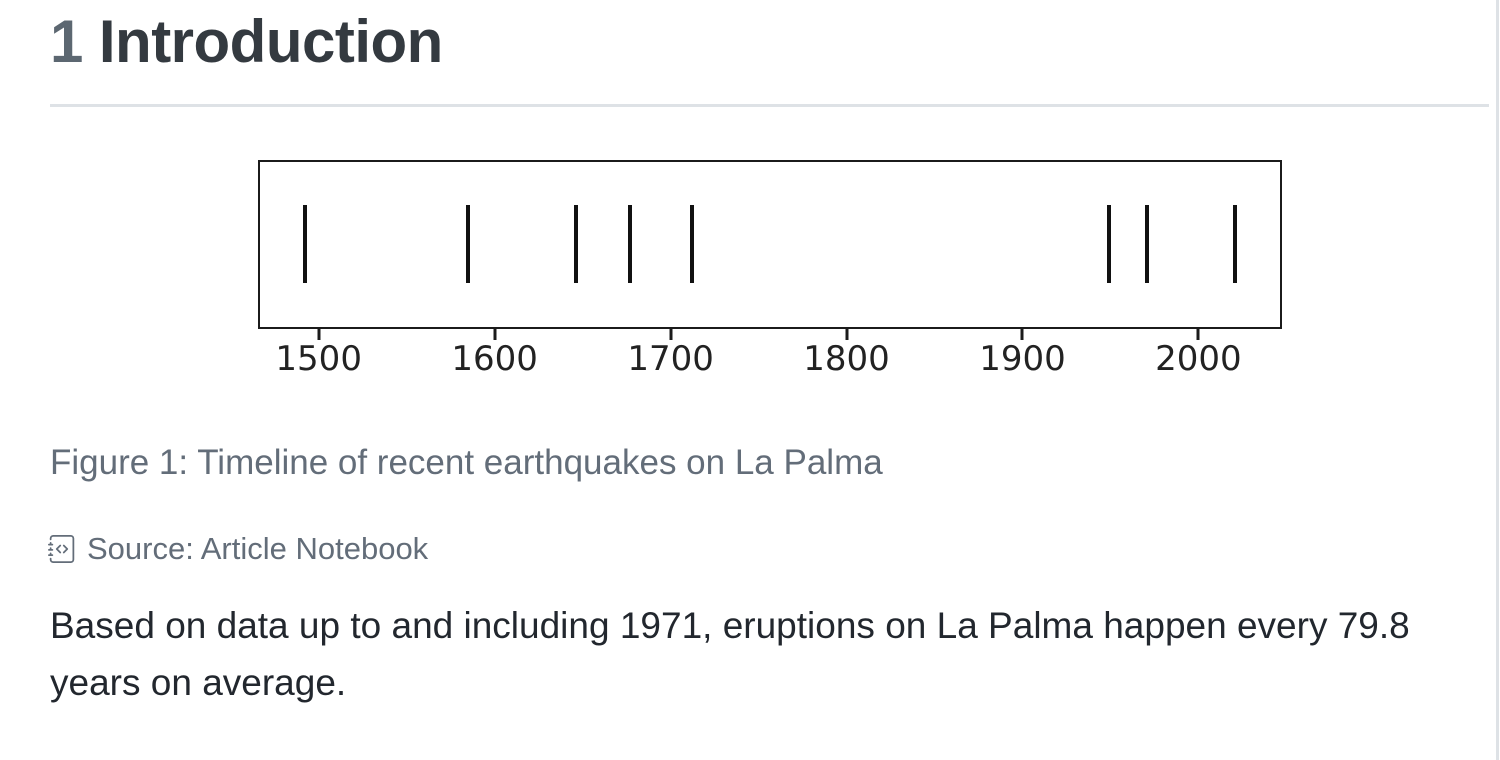  I want to click on axis-tick-label-1900: 1900, so click(1022, 359).